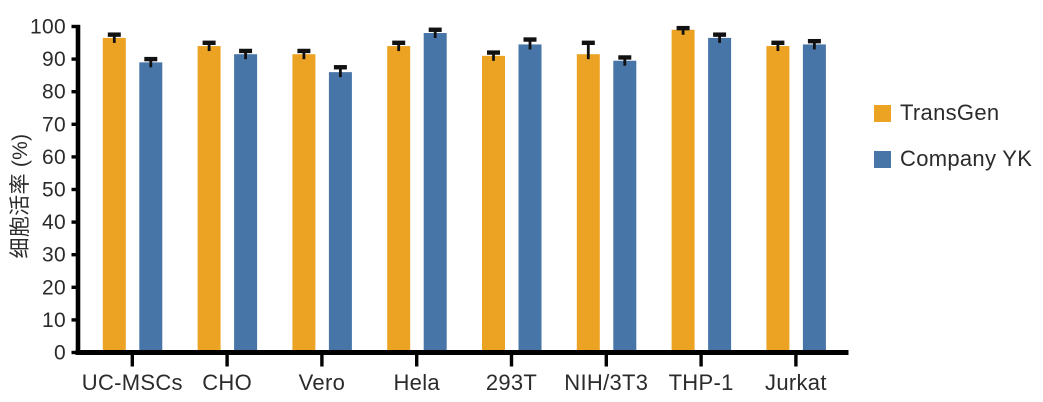  I want to click on y-tick-label: 70, so click(54, 124).